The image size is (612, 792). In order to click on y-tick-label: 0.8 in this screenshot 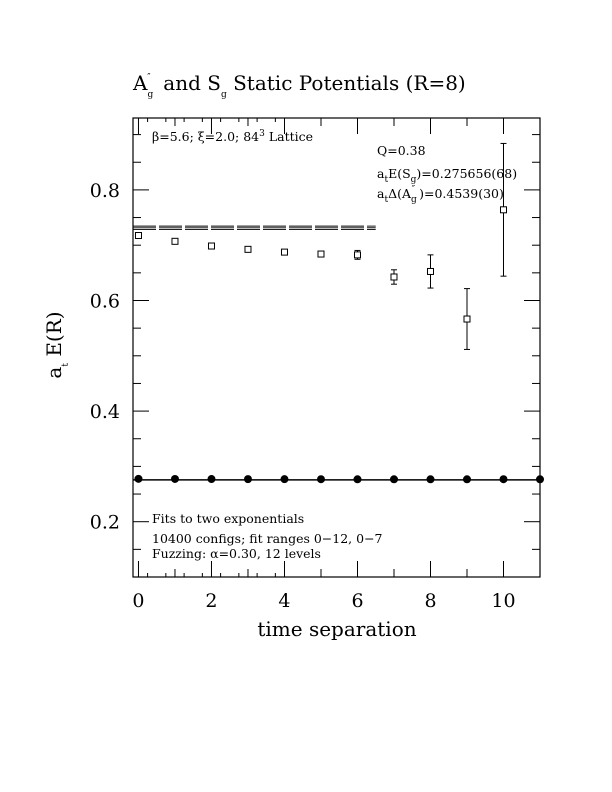, I will do `click(105, 191)`.